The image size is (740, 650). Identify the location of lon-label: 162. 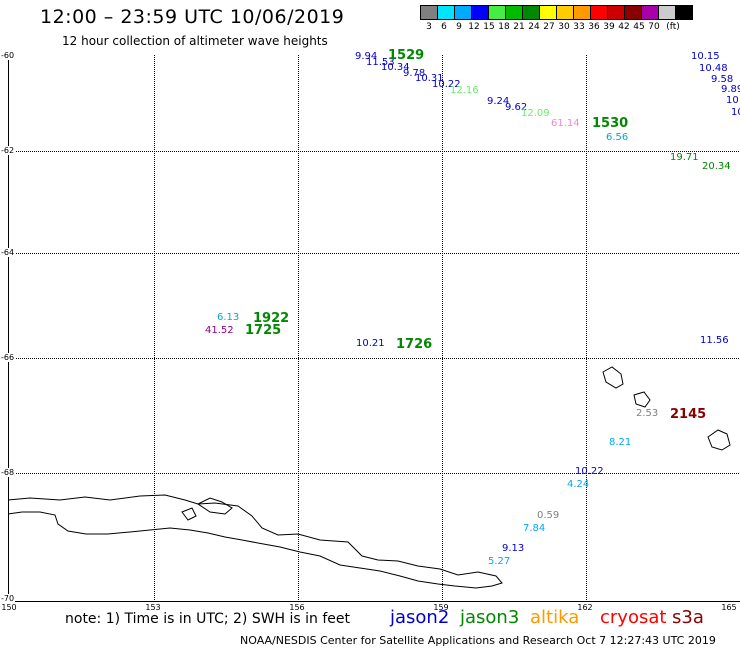
(585, 607).